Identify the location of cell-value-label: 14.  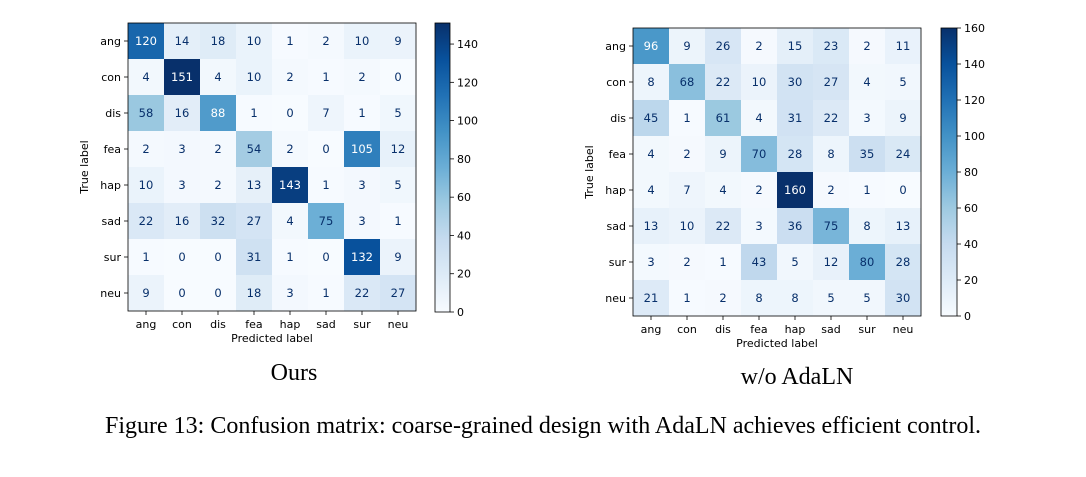
(182, 41).